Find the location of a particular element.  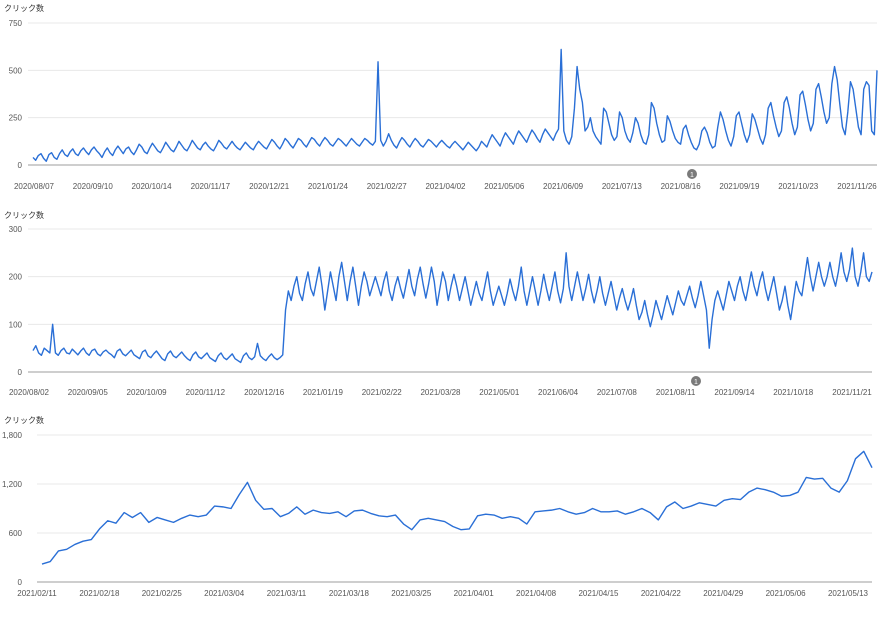

x-tick-label: 2021/10/18 is located at coordinates (793, 392).